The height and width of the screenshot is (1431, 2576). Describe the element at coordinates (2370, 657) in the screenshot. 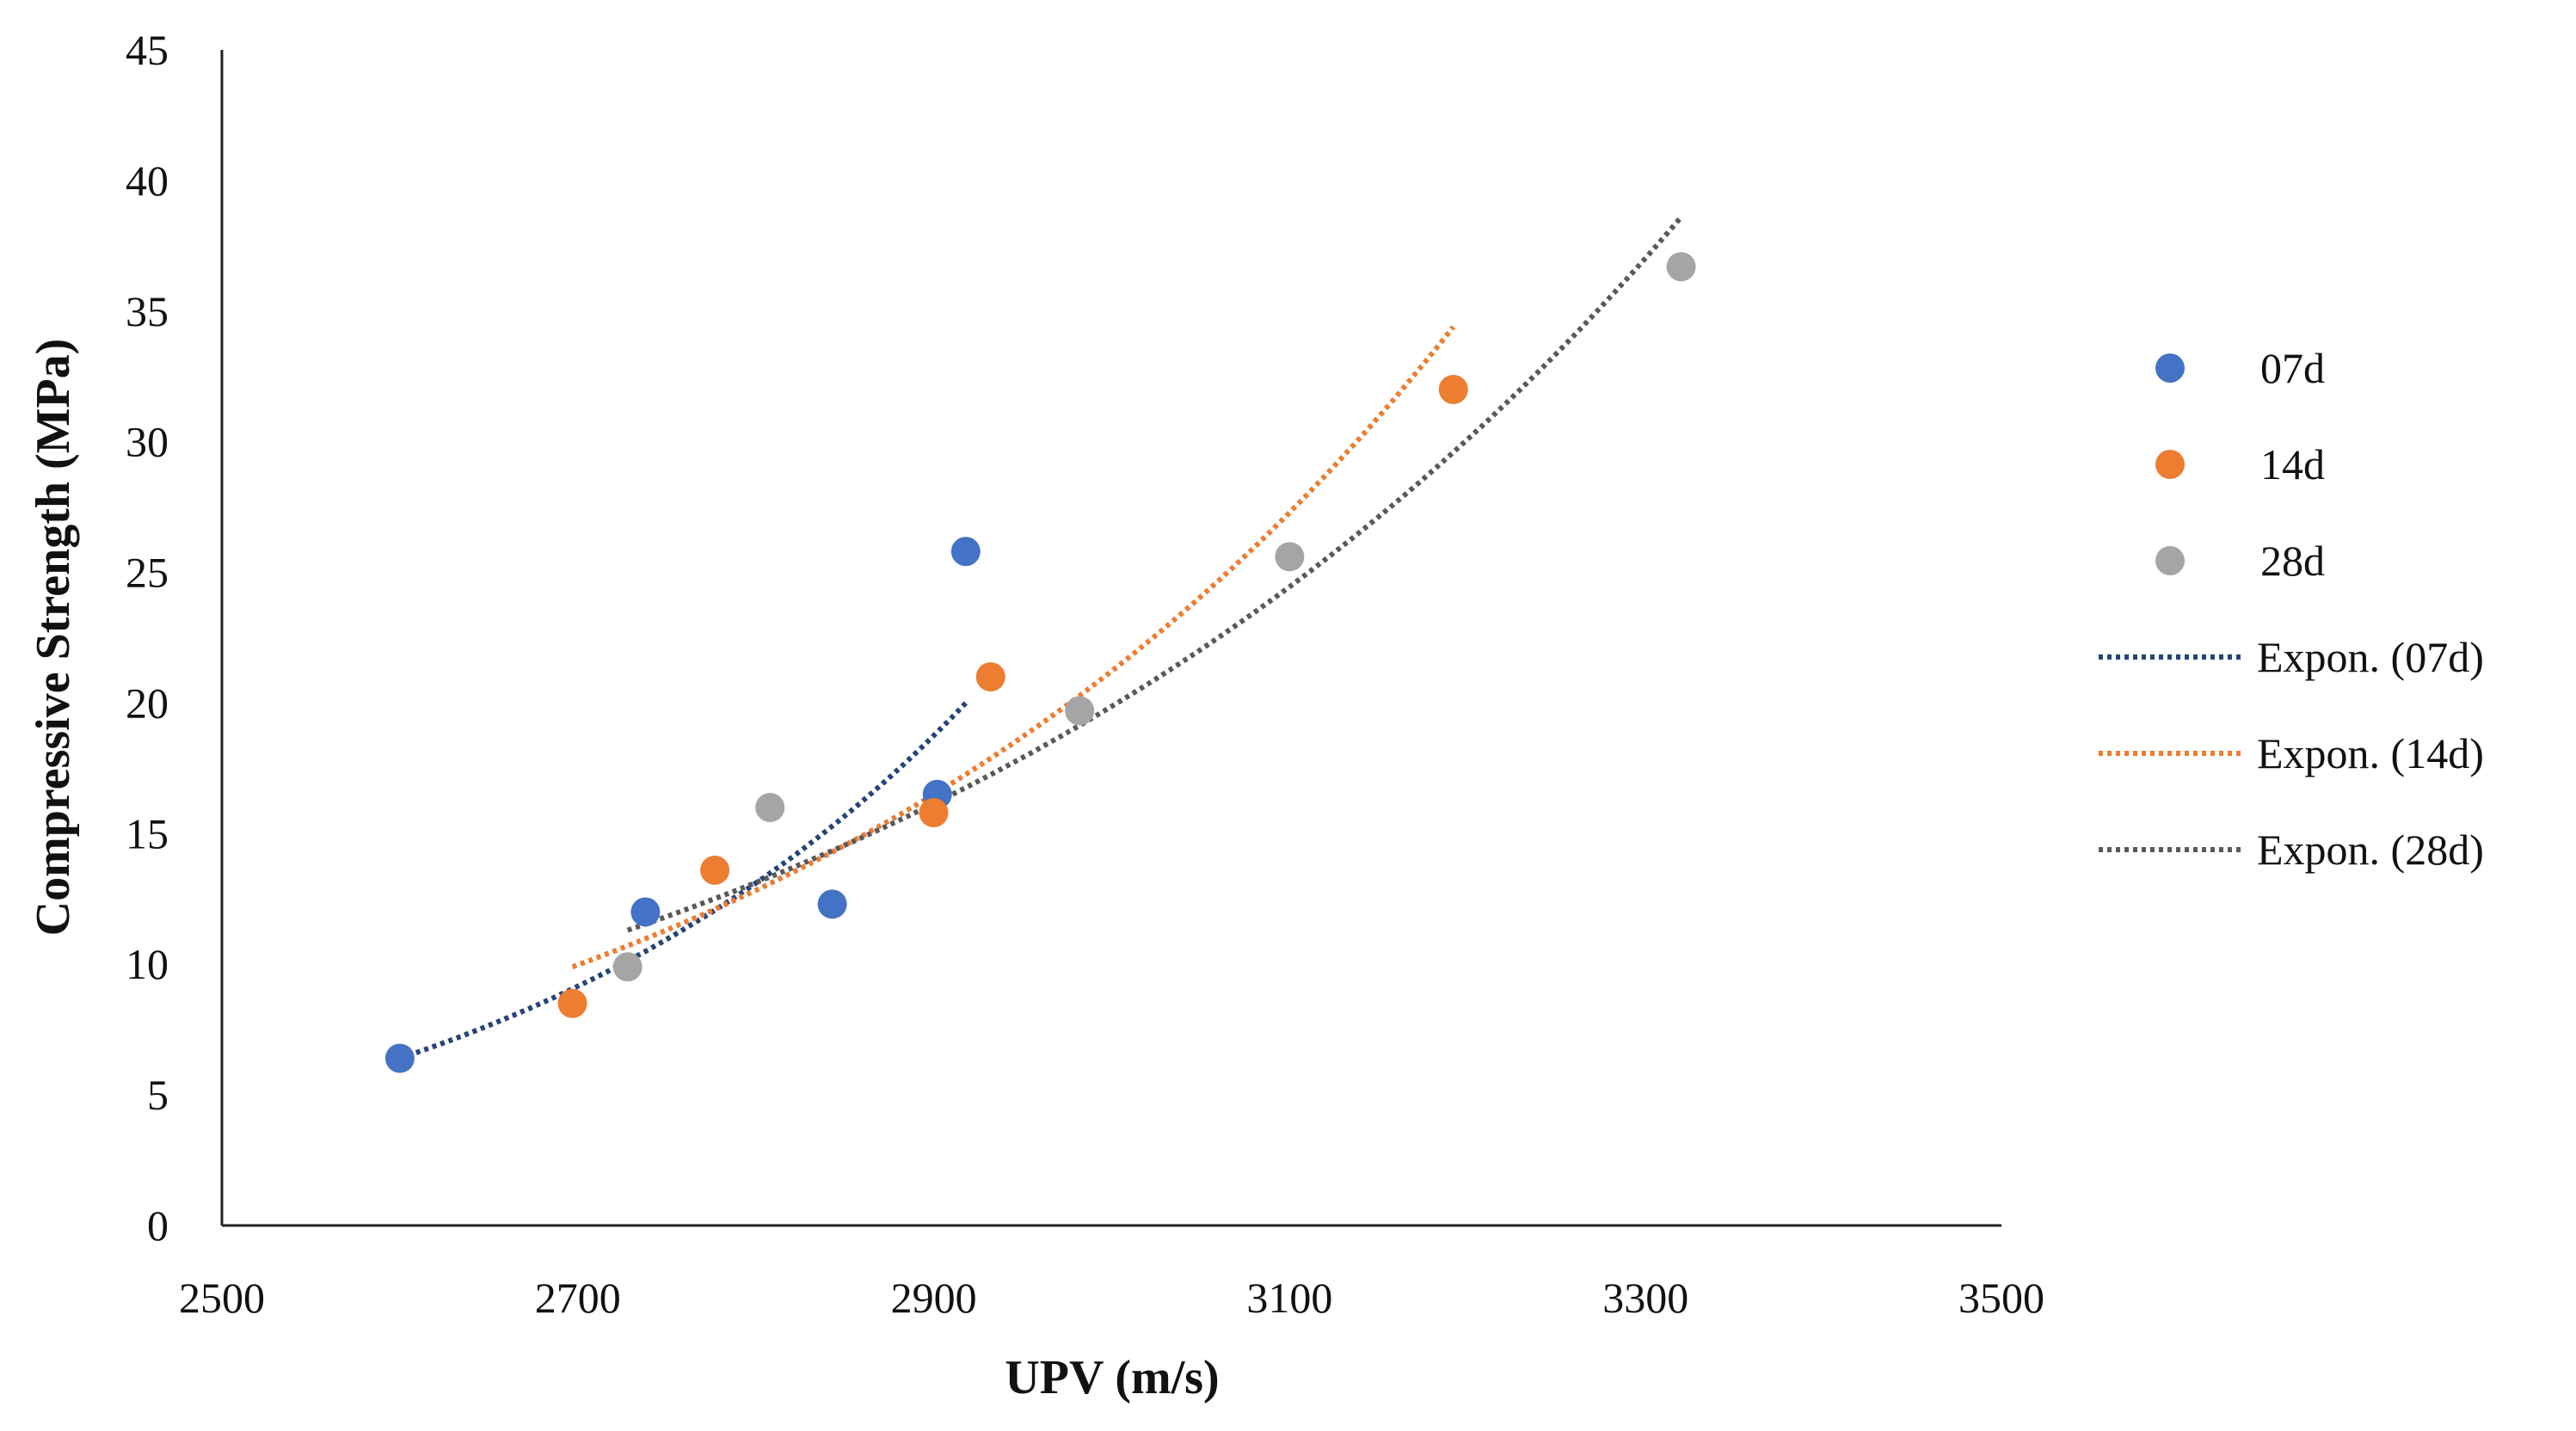

I see `legend-label: Expon. (07d)` at that location.